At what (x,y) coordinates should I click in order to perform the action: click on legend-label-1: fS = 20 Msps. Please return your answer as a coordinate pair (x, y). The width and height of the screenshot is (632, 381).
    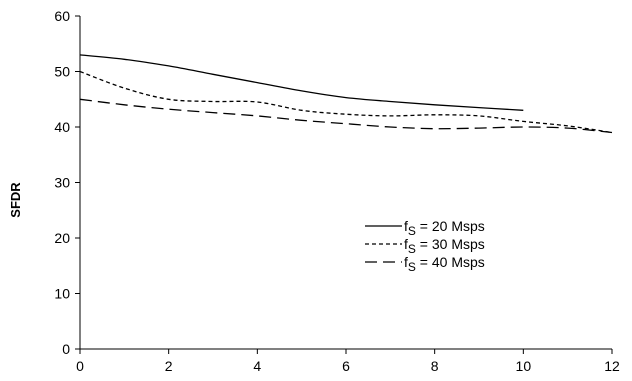
    Looking at the image, I should click on (444, 228).